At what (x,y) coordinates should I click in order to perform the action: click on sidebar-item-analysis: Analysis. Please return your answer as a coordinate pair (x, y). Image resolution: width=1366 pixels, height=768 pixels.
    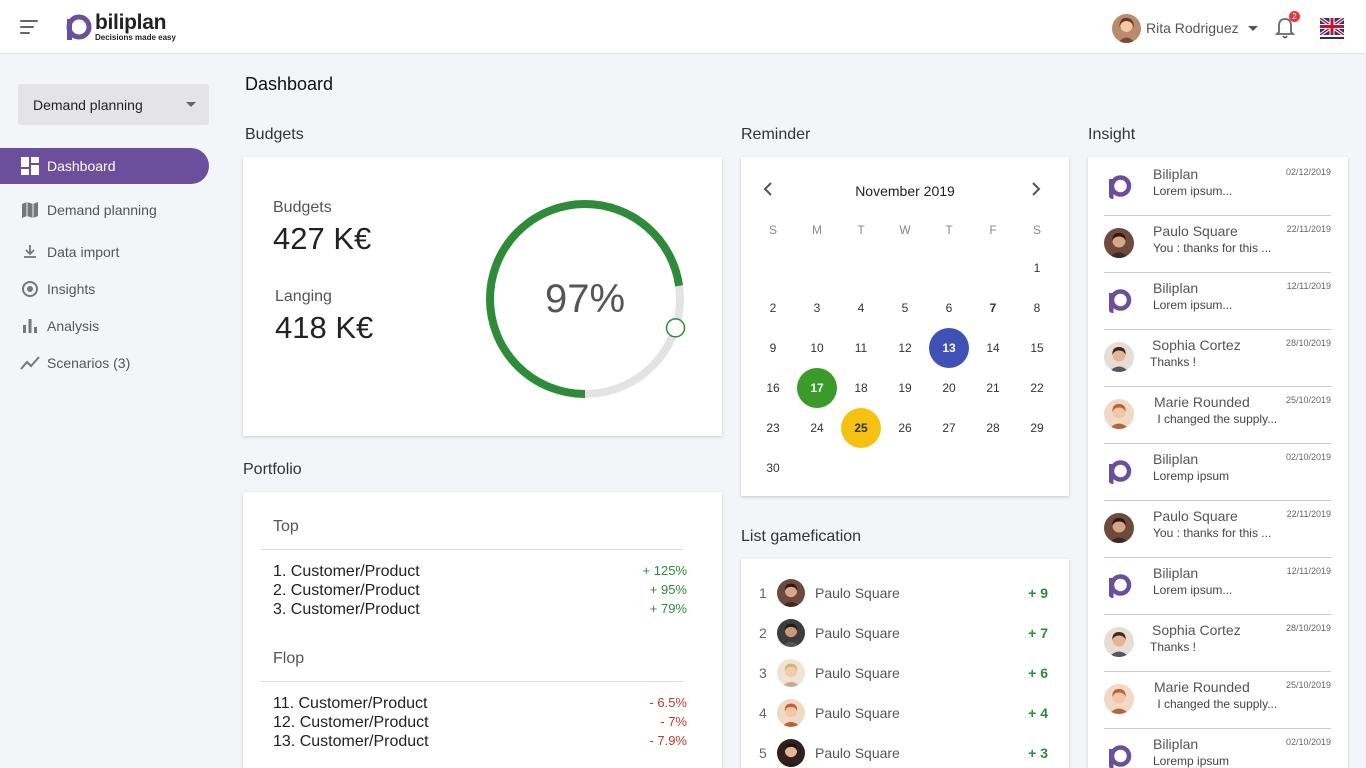
    Looking at the image, I should click on (104, 326).